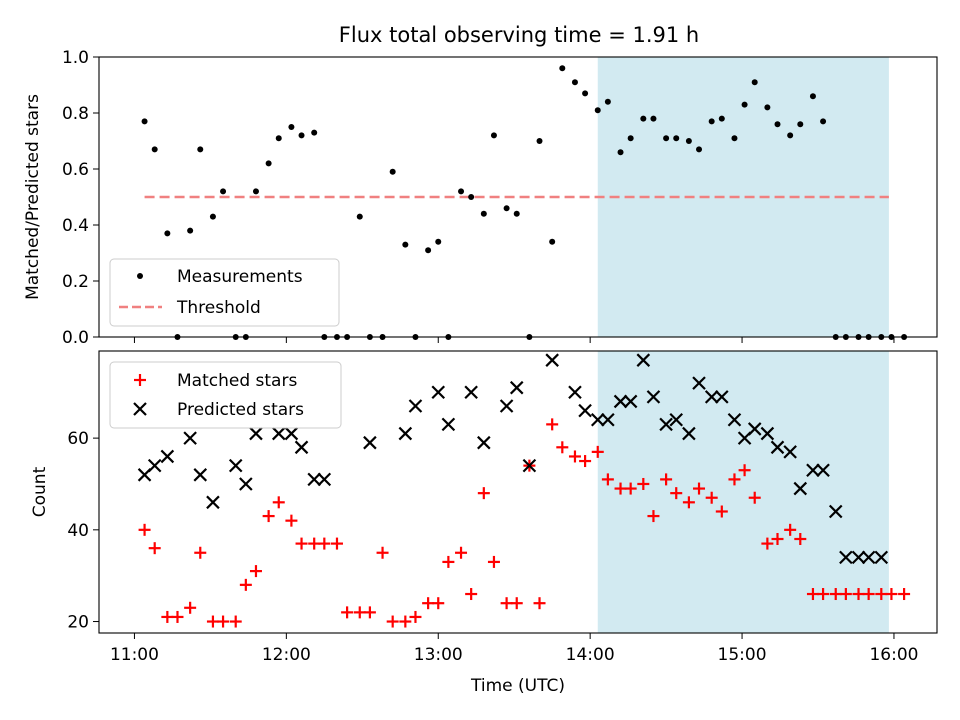 The width and height of the screenshot is (960, 720). Describe the element at coordinates (517, 686) in the screenshot. I see `x-axis-label: Time (UTC)` at that location.